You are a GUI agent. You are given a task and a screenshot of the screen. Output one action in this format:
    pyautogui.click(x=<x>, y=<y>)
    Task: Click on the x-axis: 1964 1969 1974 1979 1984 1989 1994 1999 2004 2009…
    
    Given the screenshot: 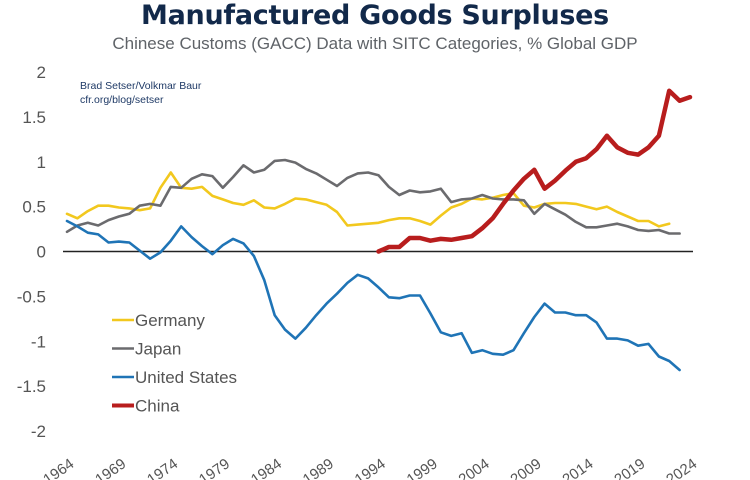 What is the action you would take?
    pyautogui.click(x=370, y=467)
    